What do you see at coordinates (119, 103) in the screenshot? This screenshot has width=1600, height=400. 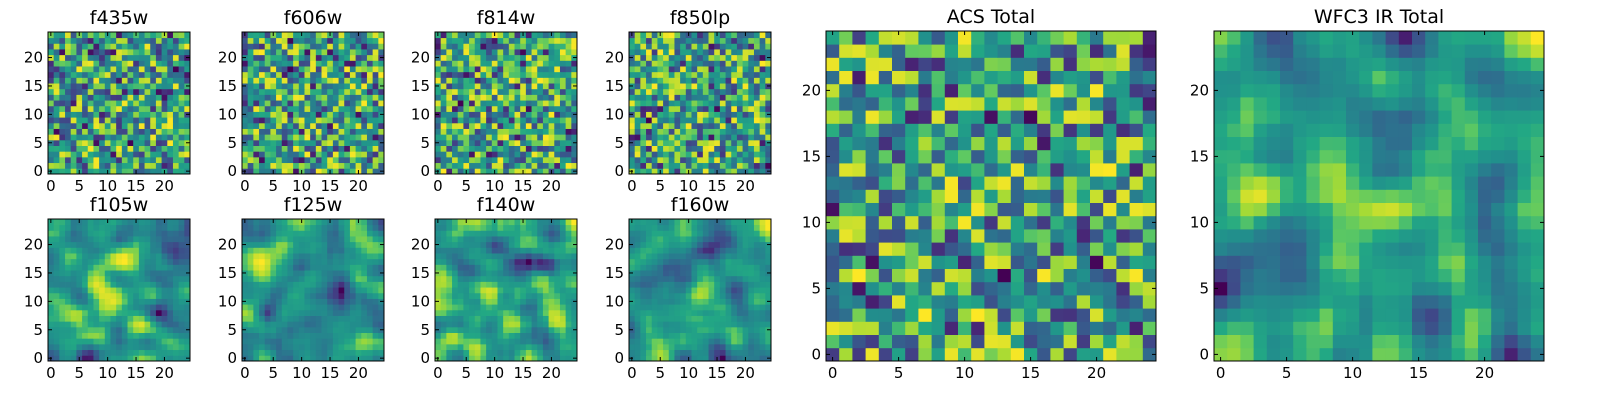 I see `axes-frame` at bounding box center [119, 103].